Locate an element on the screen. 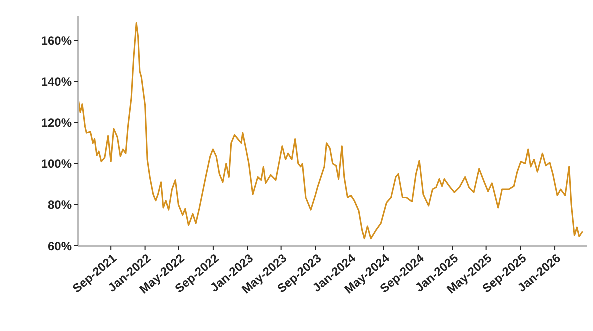  y-tick-label: 140% is located at coordinates (56, 81).